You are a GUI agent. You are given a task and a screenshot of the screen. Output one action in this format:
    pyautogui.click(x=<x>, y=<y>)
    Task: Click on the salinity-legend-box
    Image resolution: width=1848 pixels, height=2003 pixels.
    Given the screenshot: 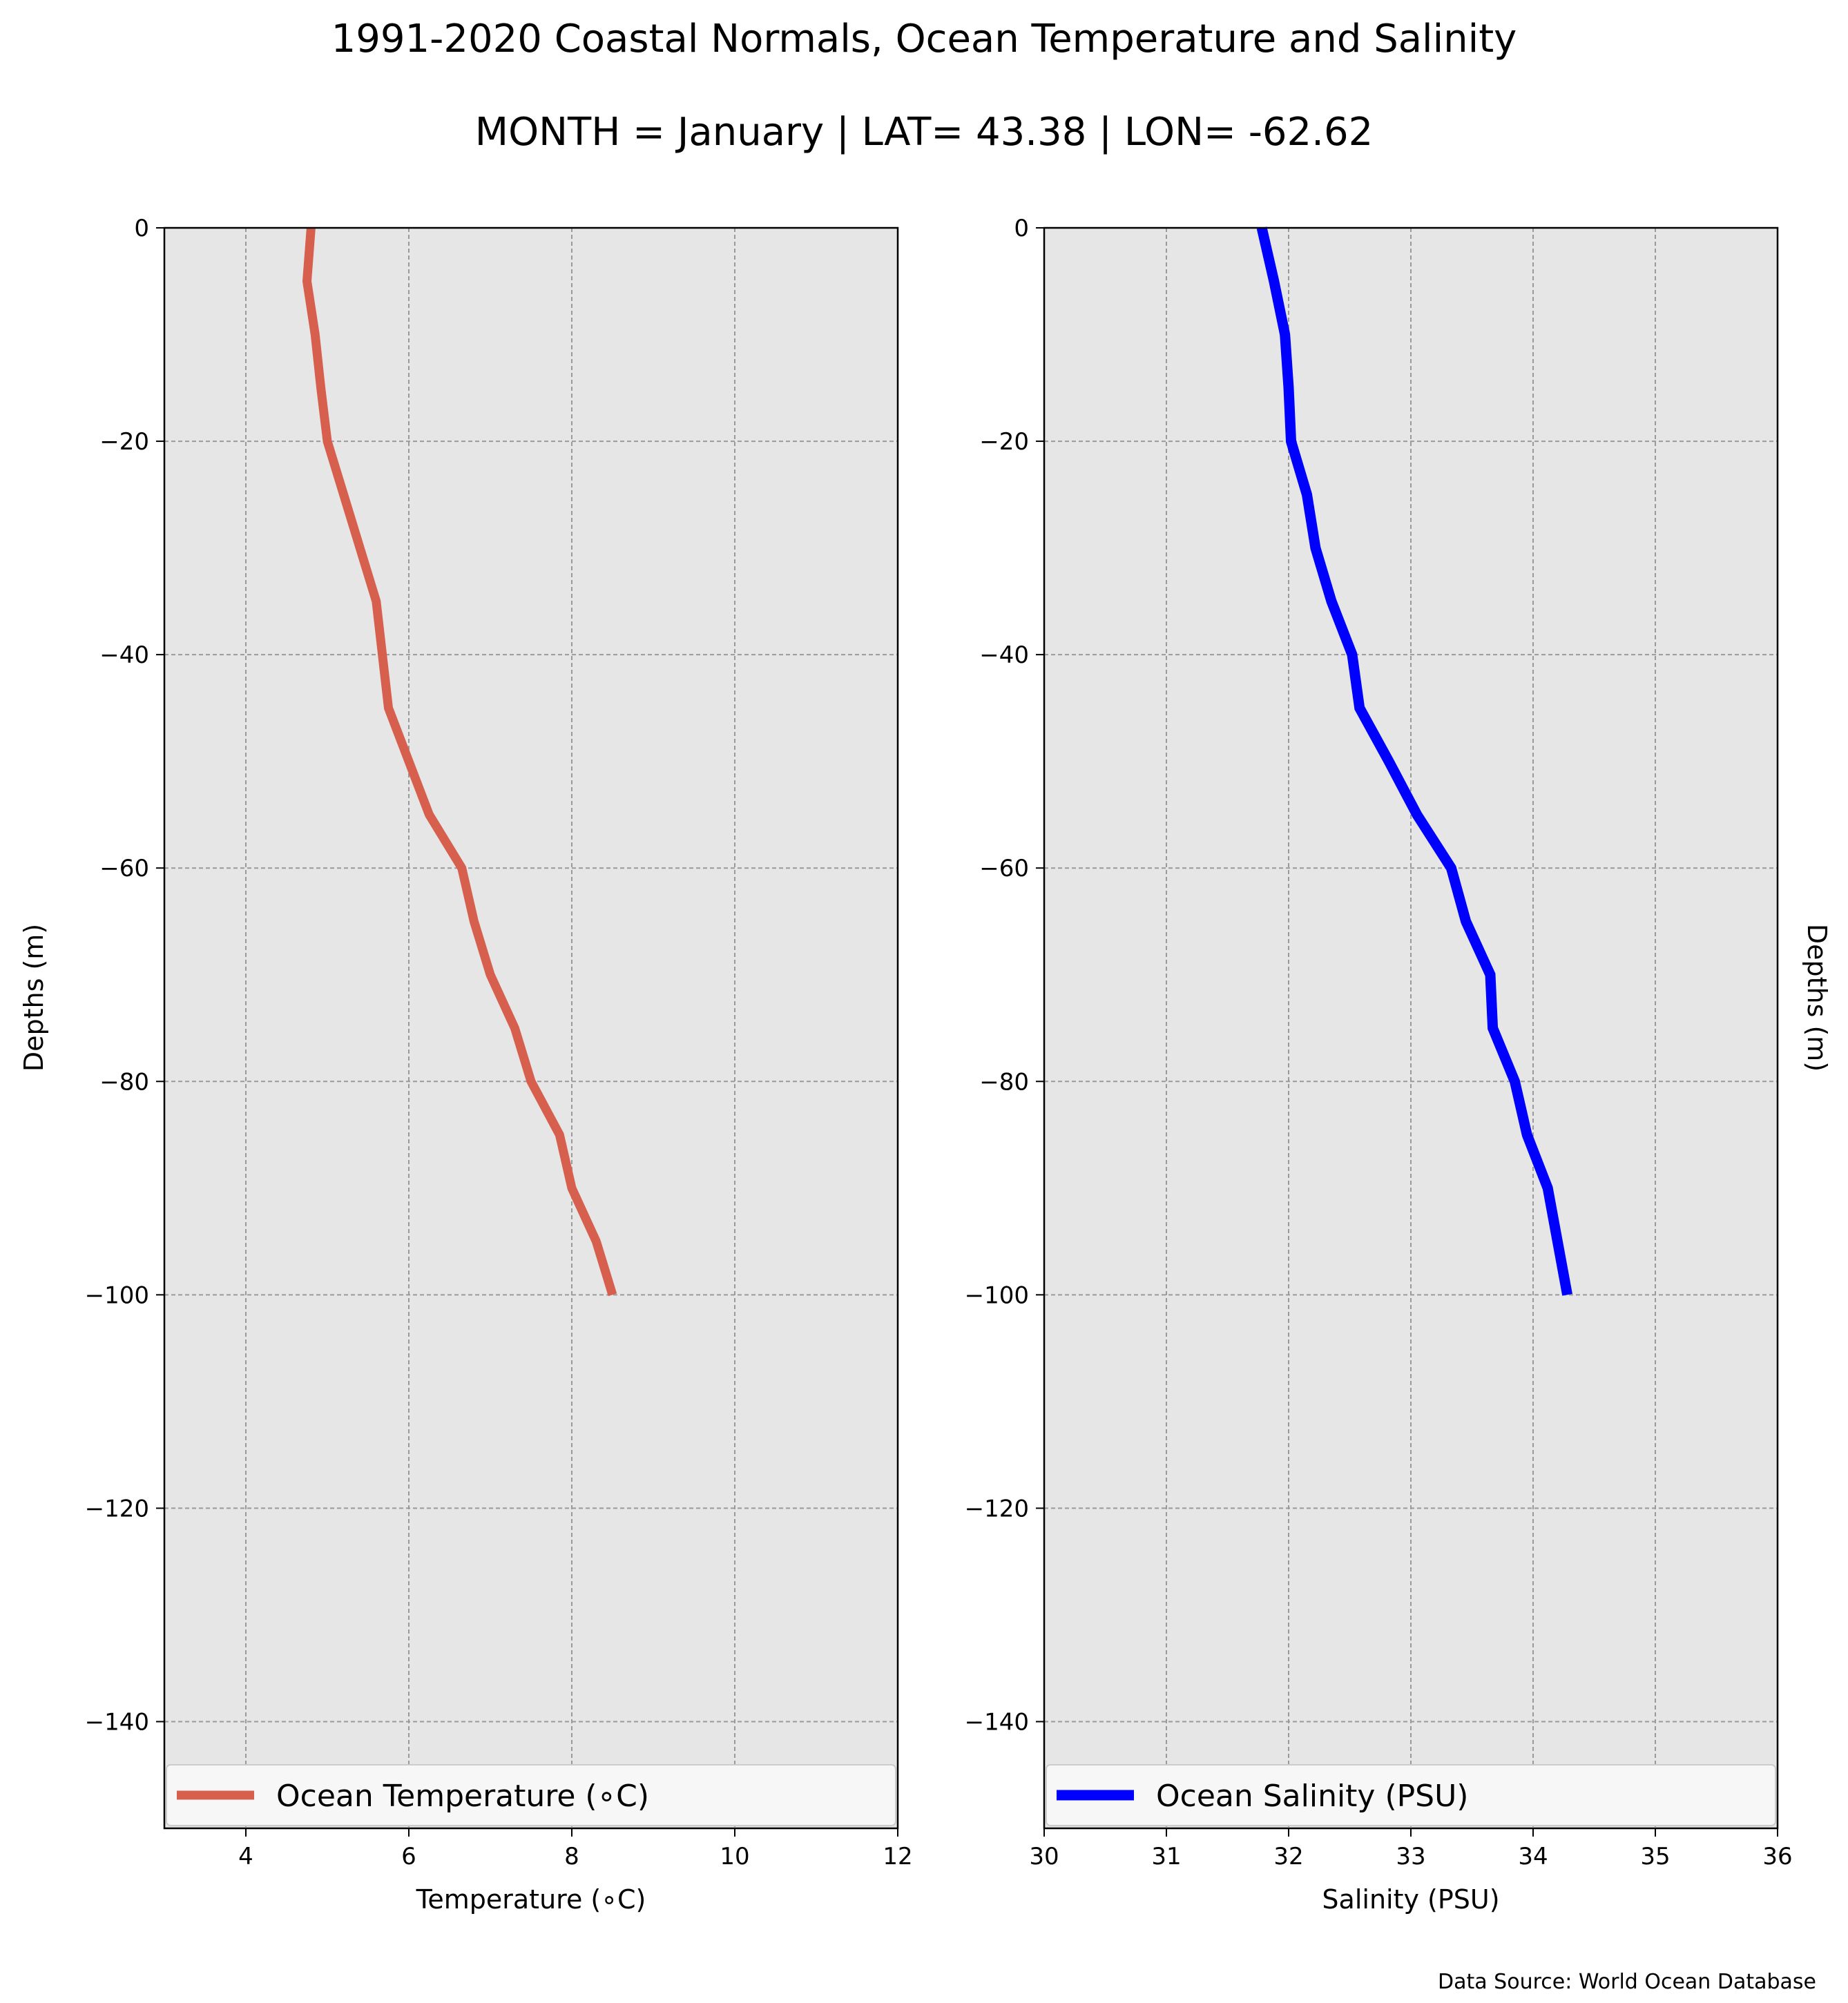 What is the action you would take?
    pyautogui.click(x=1411, y=1795)
    